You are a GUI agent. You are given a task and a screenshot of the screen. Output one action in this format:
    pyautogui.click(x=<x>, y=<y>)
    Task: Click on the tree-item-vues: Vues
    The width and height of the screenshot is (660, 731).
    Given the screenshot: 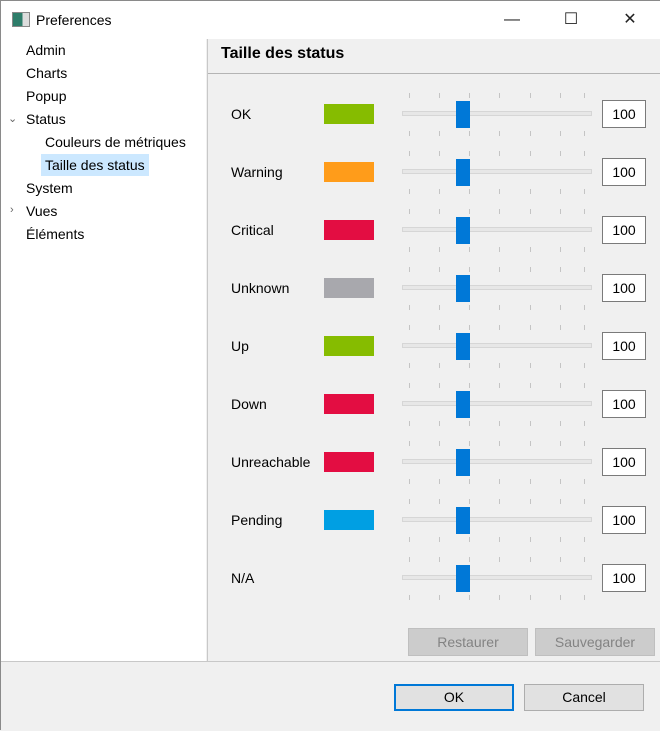 What is the action you would take?
    pyautogui.click(x=42, y=211)
    